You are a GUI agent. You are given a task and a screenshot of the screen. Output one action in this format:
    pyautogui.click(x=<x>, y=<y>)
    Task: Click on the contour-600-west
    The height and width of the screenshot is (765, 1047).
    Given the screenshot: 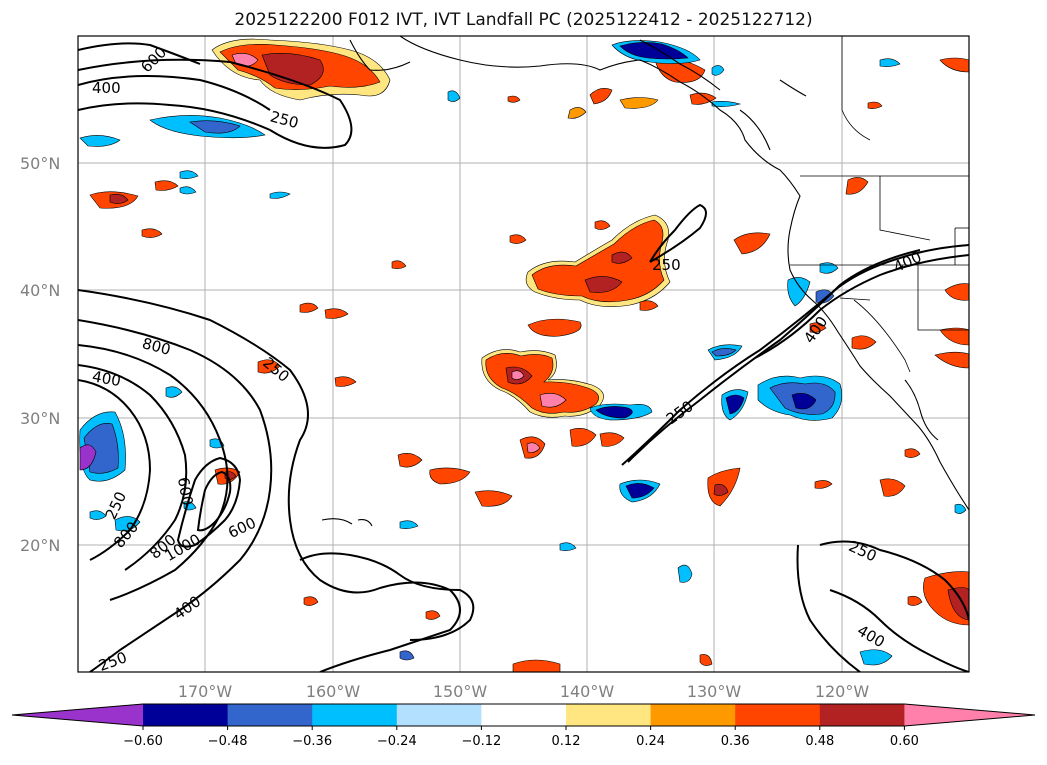 What is the action you would take?
    pyautogui.click(x=153, y=472)
    